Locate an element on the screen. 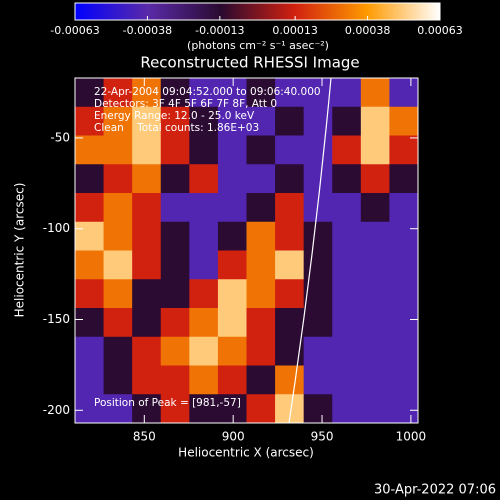 The height and width of the screenshot is (500, 500). peak-note: Position of Peak = [981,-57] is located at coordinates (167, 403).